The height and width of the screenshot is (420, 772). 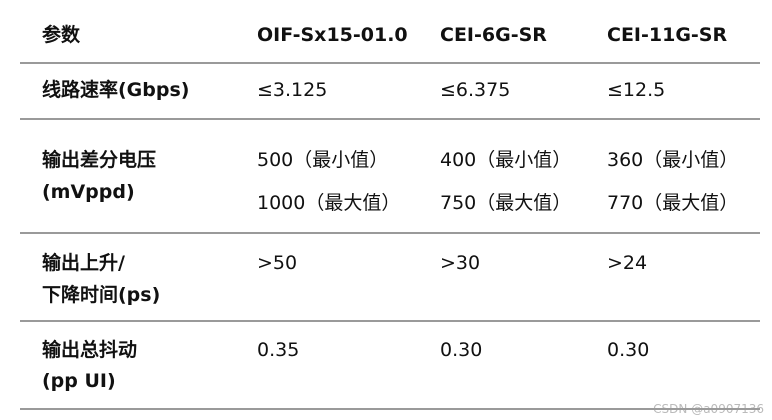 What do you see at coordinates (673, 203) in the screenshot?
I see `cell-text: 770（最大值）` at bounding box center [673, 203].